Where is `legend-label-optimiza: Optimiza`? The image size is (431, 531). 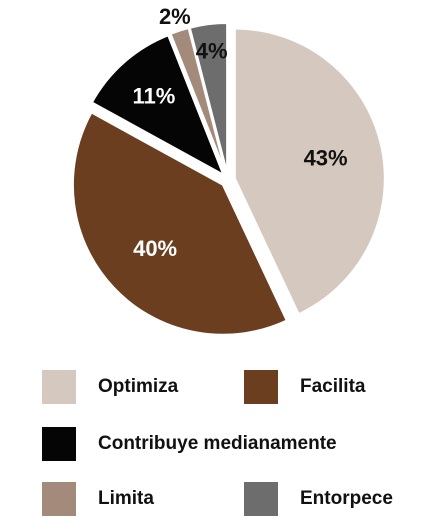 legend-label-optimiza: Optimiza is located at coordinates (138, 386).